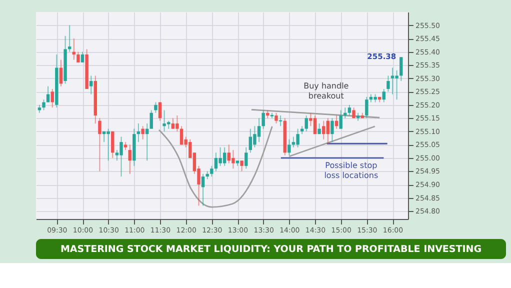 The width and height of the screenshot is (511, 288). What do you see at coordinates (271, 249) in the screenshot?
I see `text: MASTERING STOCK MARKET LIQUIDITY: YOUR PATH TO PROFITABLE INVESTING` at bounding box center [271, 249].